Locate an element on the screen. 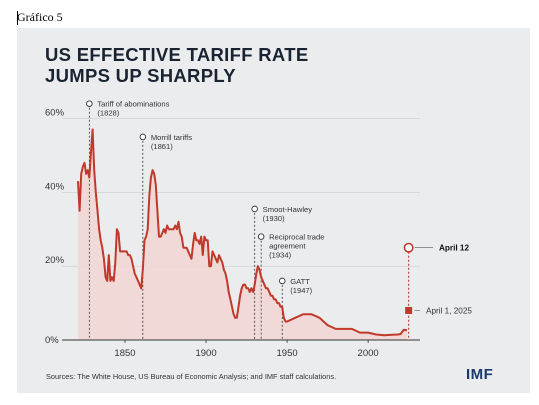  text-caret is located at coordinates (17, 18).